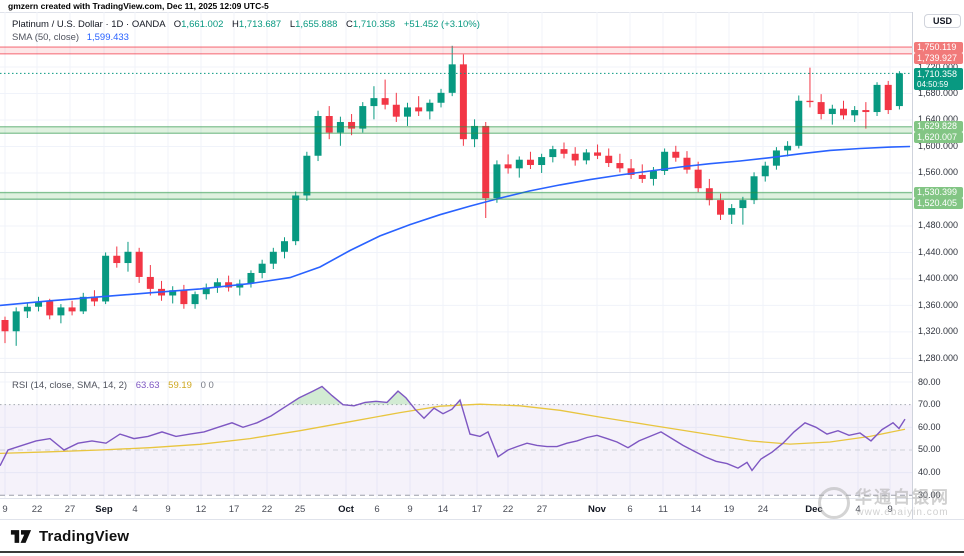  I want to click on sma-label: SMA (50, close), so click(46, 37).